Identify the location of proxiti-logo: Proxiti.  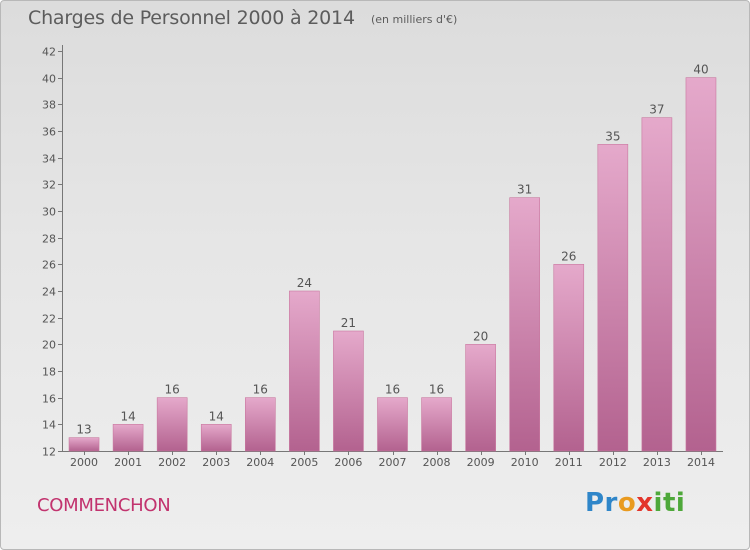
(635, 503).